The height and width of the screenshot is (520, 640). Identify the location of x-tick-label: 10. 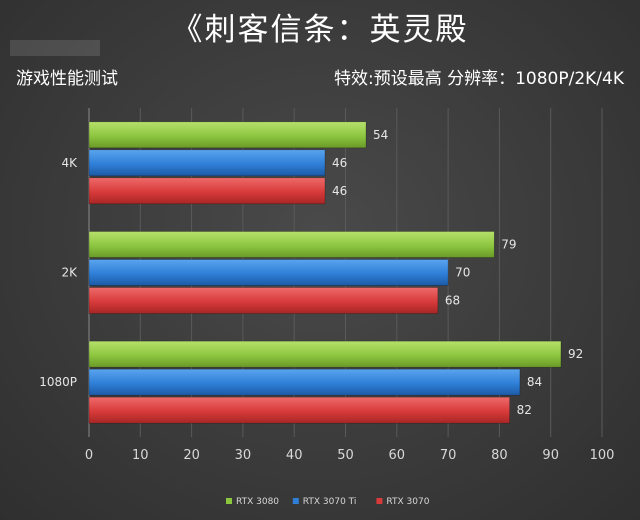
(140, 455).